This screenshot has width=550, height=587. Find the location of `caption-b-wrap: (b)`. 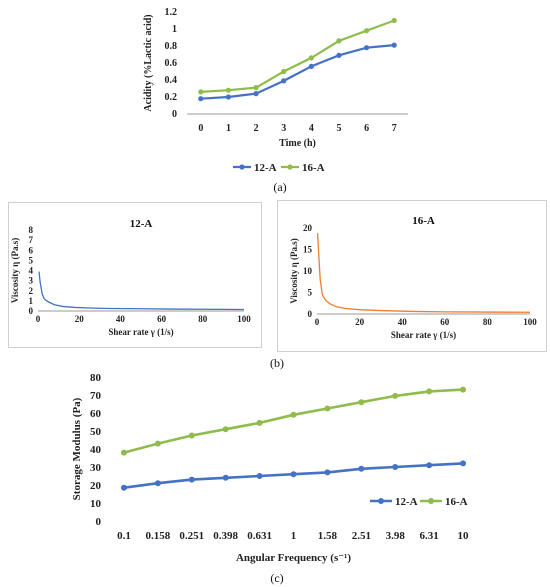

caption-b-wrap: (b) is located at coordinates (277, 363).